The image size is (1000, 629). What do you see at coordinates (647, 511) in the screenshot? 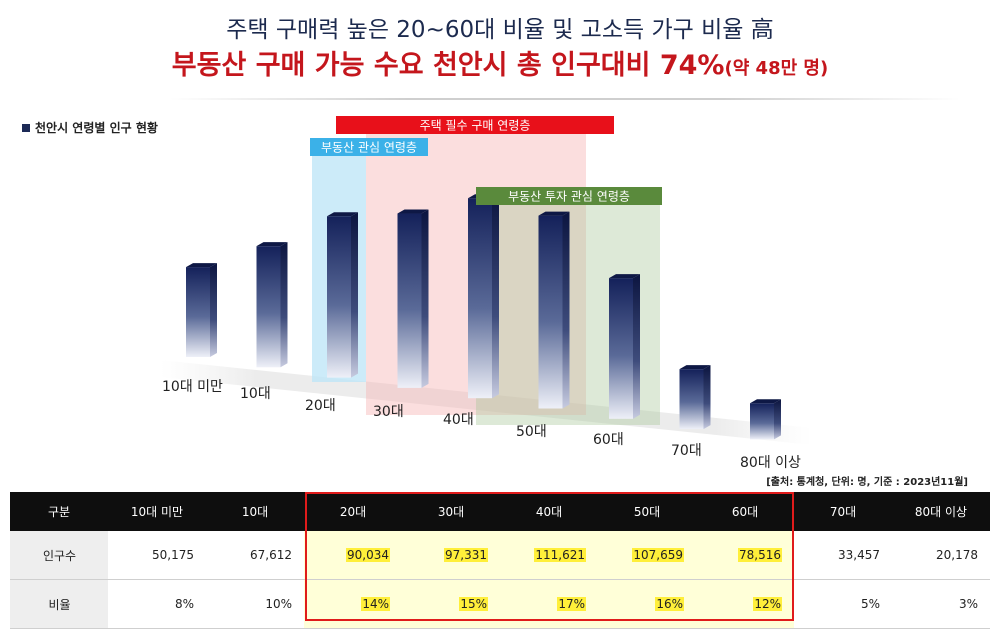
I see `table-header-cell: 50대` at bounding box center [647, 511].